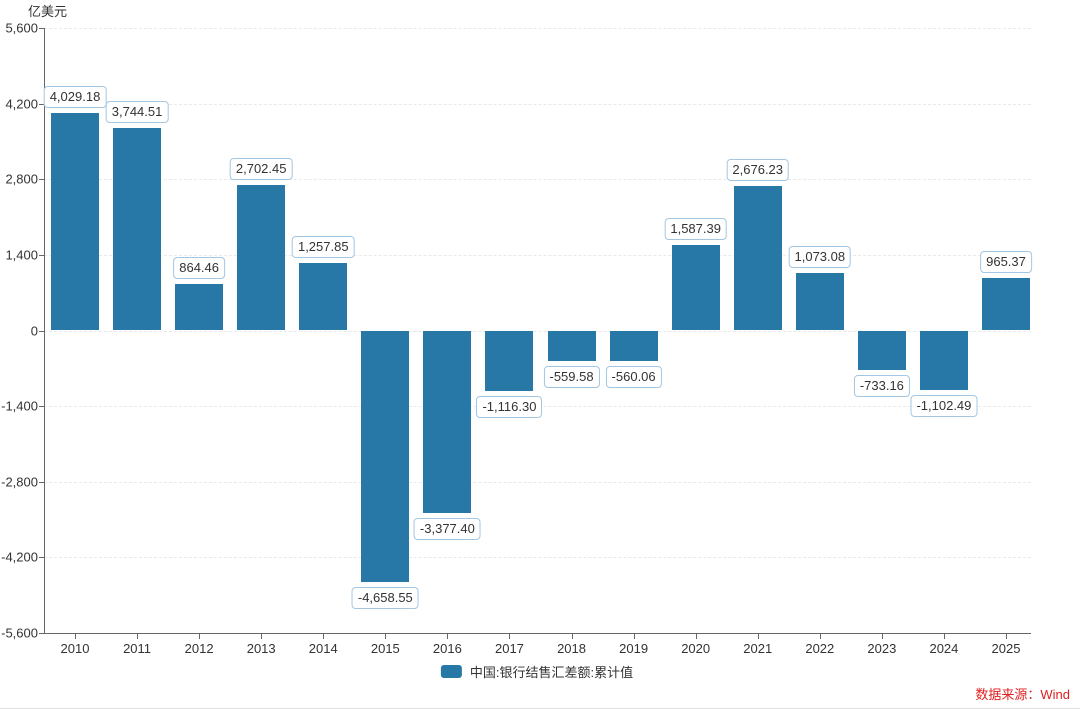 The height and width of the screenshot is (709, 1080). What do you see at coordinates (199, 307) in the screenshot?
I see `bar-2012` at bounding box center [199, 307].